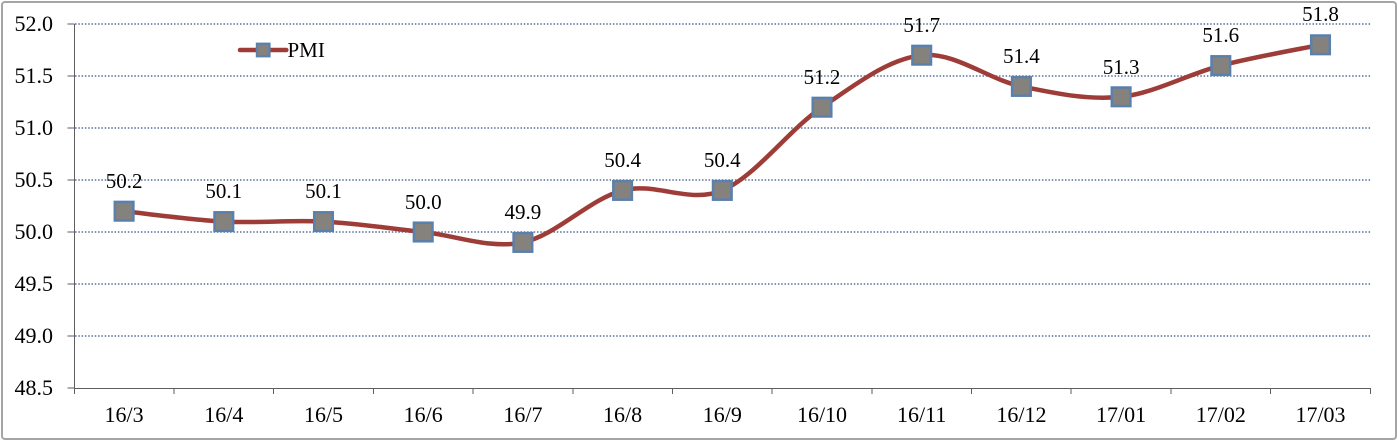 The height and width of the screenshot is (441, 1398). Describe the element at coordinates (622, 414) in the screenshot. I see `svg-text: 16/8` at that location.